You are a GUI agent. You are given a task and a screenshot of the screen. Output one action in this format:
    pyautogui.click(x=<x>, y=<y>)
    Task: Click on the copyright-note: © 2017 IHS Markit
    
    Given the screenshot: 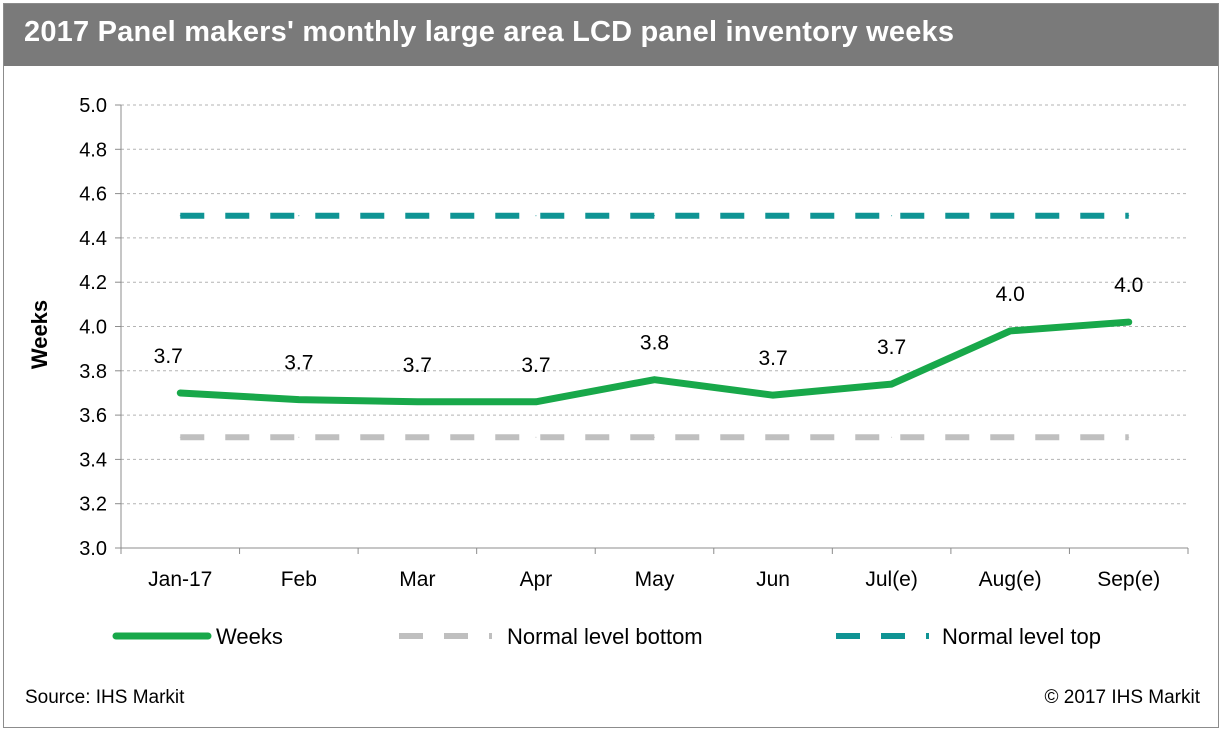 What is the action you would take?
    pyautogui.click(x=1122, y=697)
    